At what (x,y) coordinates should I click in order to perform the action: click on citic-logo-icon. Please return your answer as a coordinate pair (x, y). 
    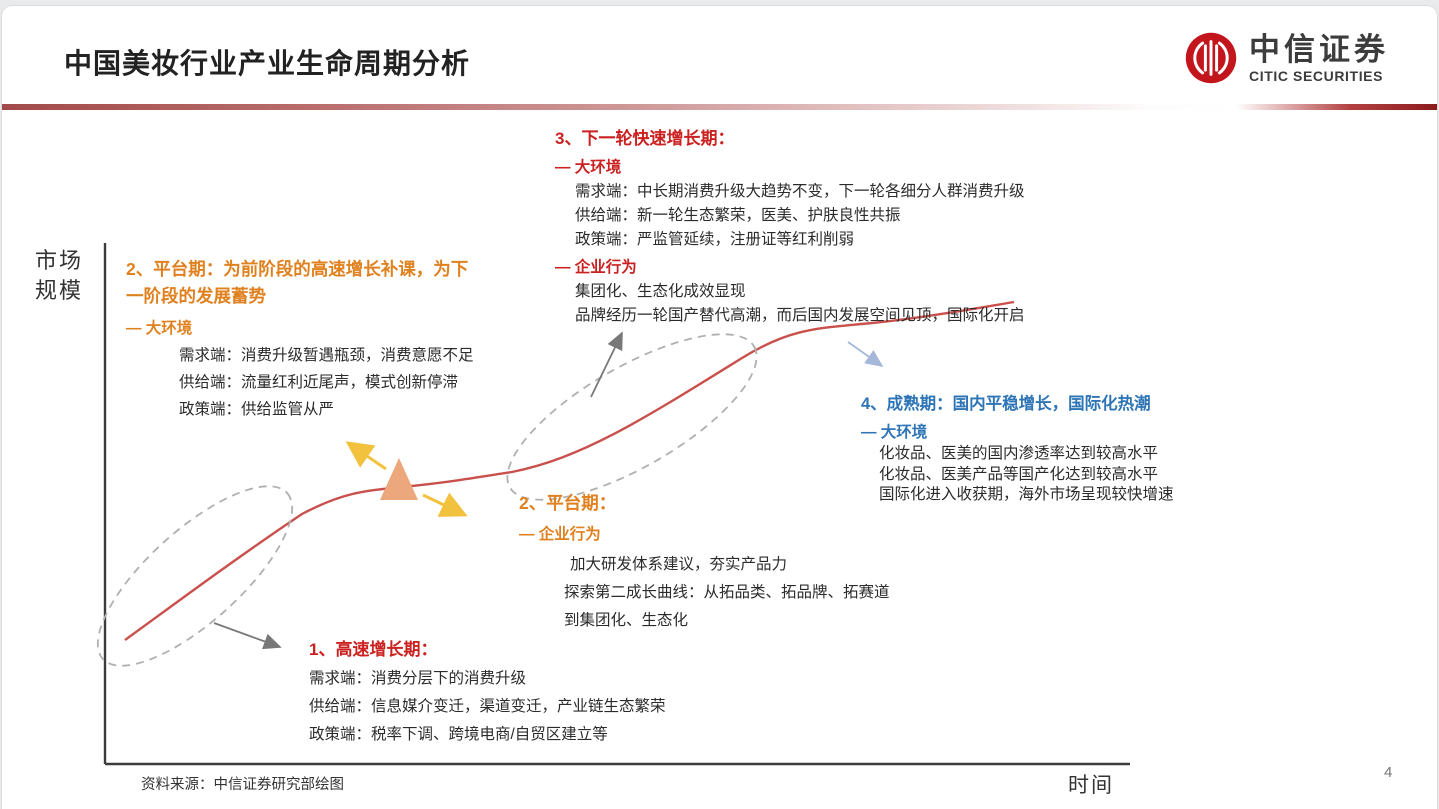
    Looking at the image, I should click on (1211, 58).